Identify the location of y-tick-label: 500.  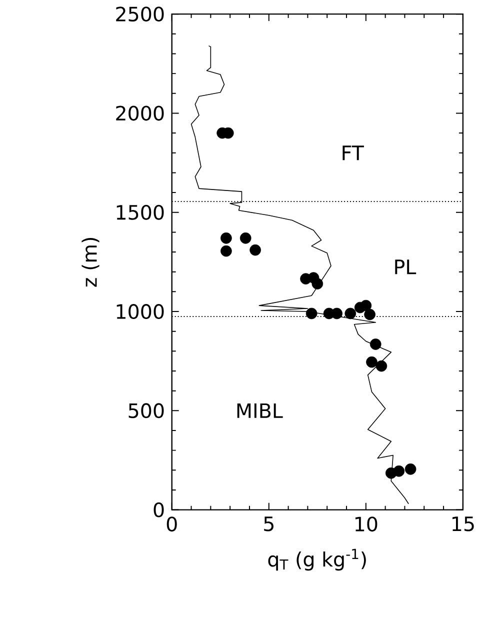
(146, 410).